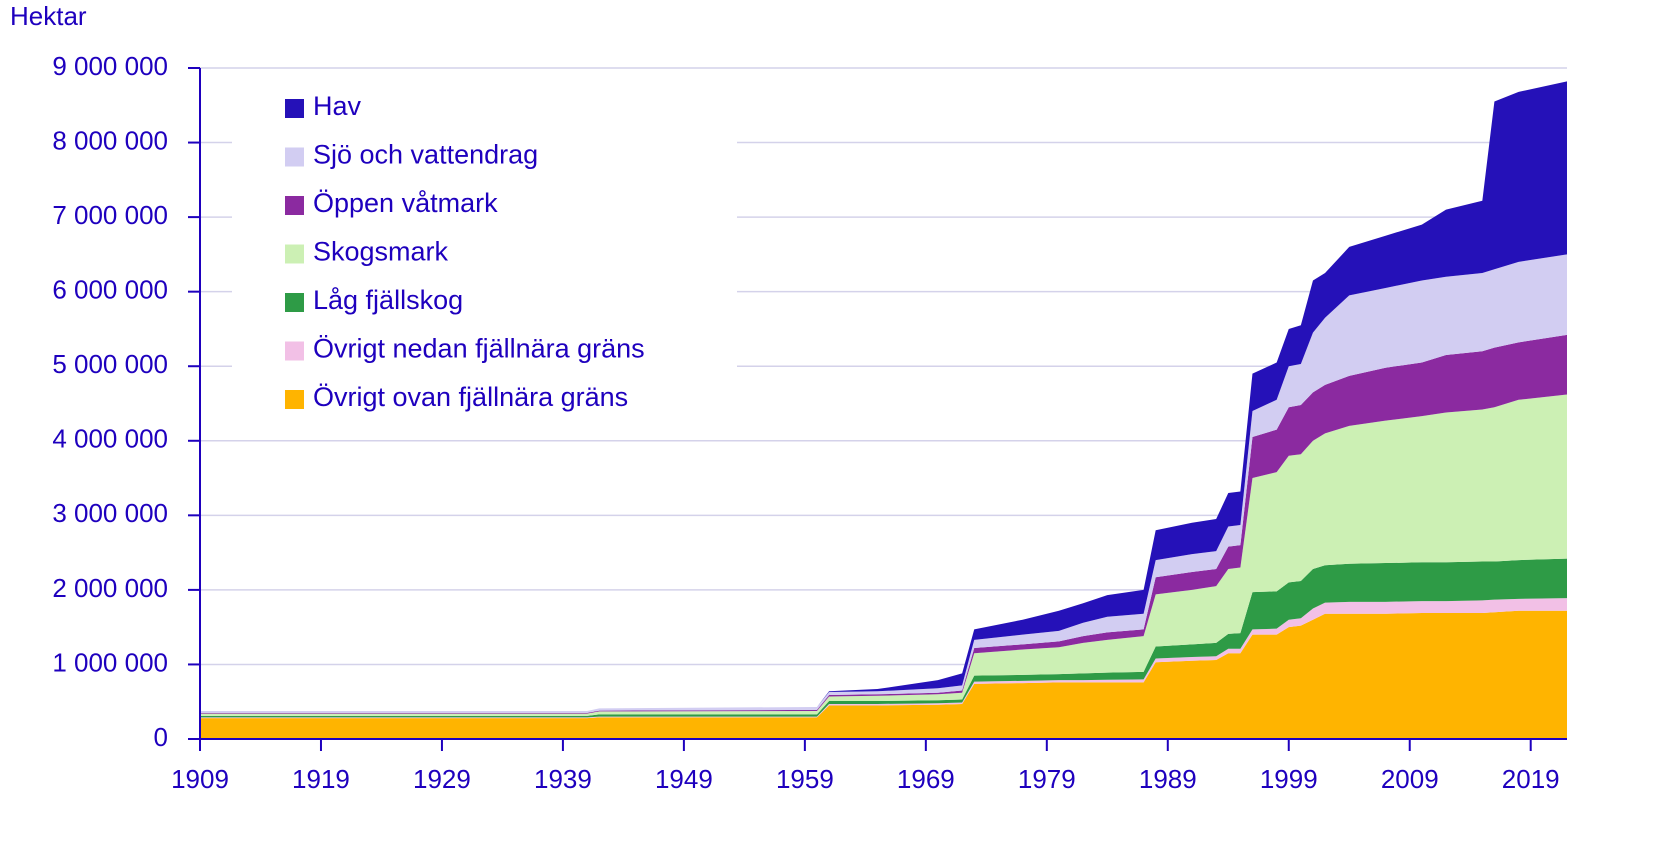 Image resolution: width=1657 pixels, height=842 pixels. I want to click on legend-label: Övrigt ovan fjällnära gräns, so click(470, 397).